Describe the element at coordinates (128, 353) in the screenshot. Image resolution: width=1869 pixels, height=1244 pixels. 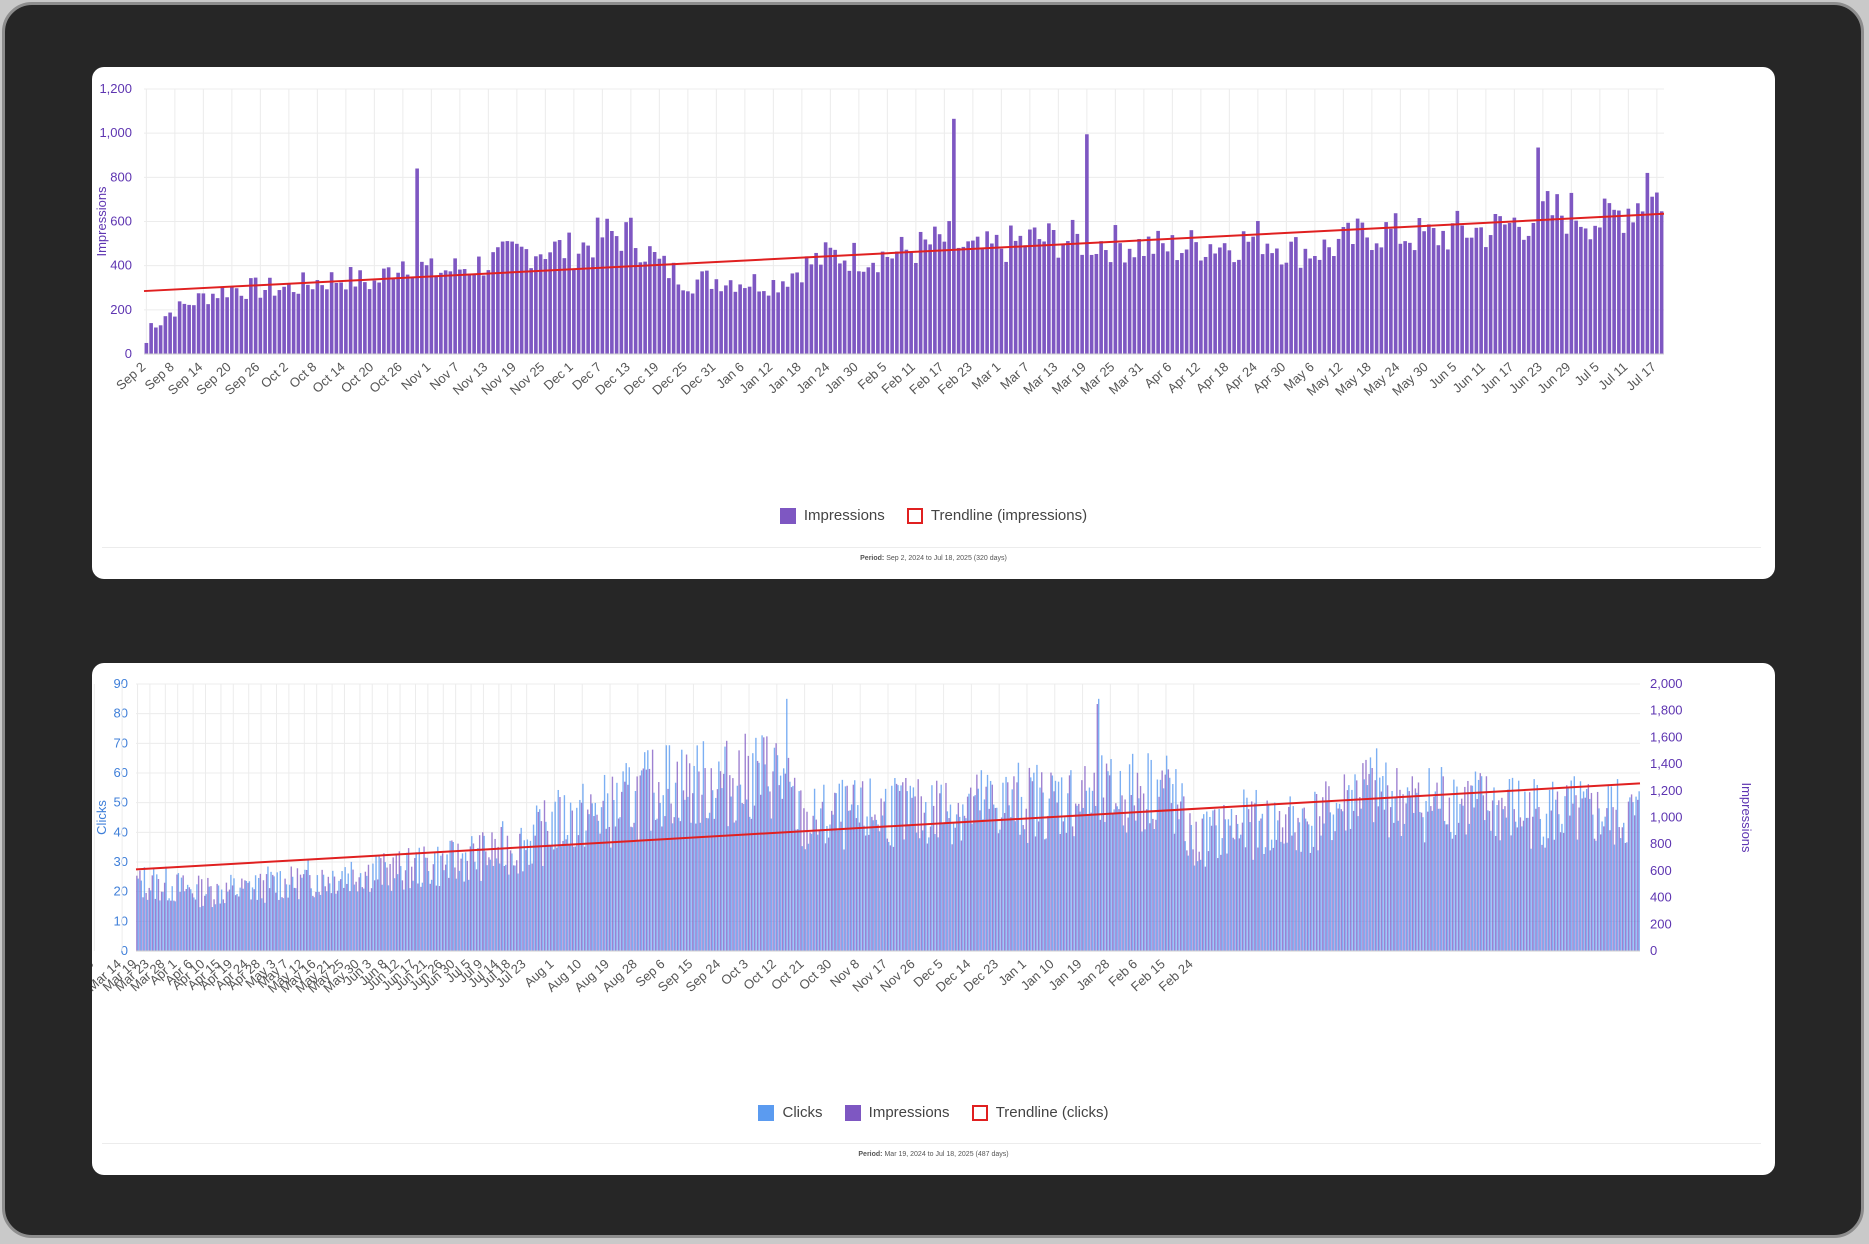
I see `y-tick-label: 0` at that location.